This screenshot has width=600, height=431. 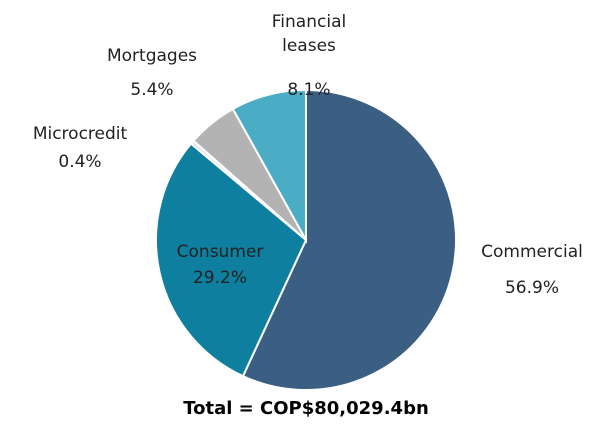 I want to click on value-label: 56.9%, so click(x=532, y=288).